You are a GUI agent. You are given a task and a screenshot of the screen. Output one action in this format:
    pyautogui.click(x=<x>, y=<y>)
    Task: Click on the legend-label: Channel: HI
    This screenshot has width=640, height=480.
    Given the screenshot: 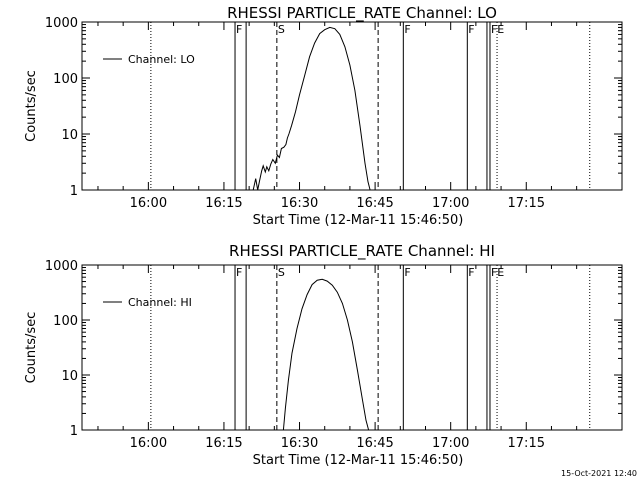 What is the action you would take?
    pyautogui.click(x=160, y=302)
    